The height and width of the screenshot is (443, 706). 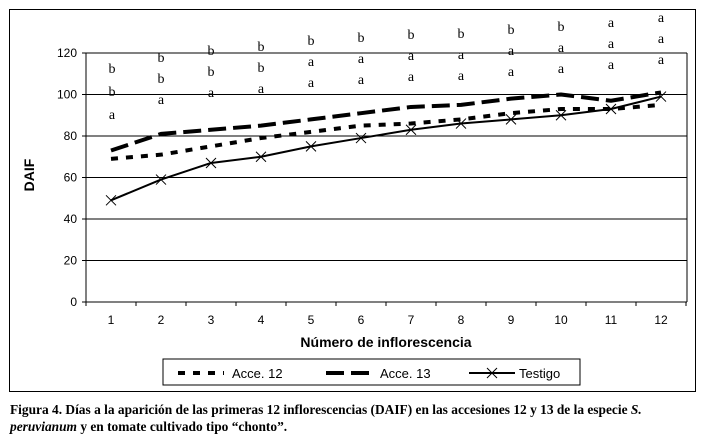 I want to click on sig-letter-11-2: a, so click(x=611, y=44).